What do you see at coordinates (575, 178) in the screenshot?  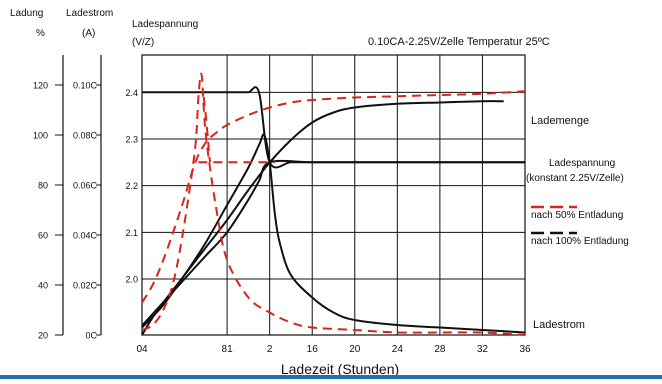 I see `label-ladespannung-konstant: (konstant 2.25V/Zelle)` at bounding box center [575, 178].